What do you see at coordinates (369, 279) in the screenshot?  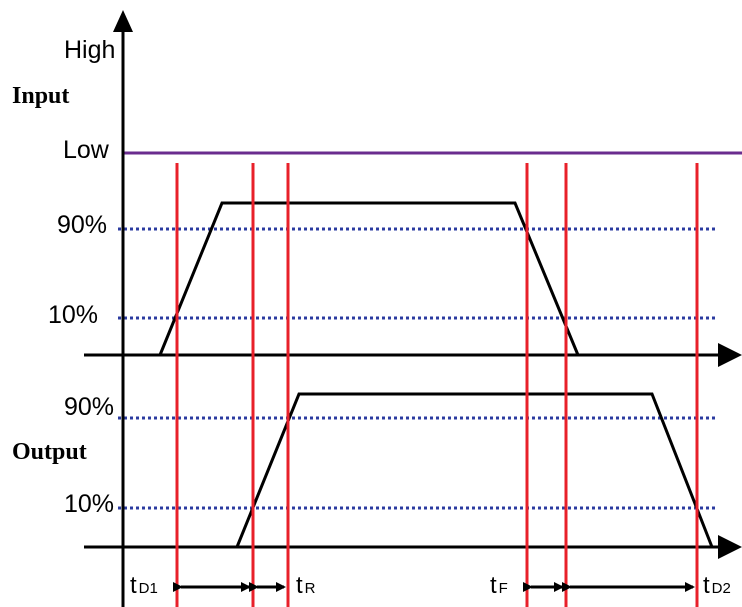 I see `input-waveform` at bounding box center [369, 279].